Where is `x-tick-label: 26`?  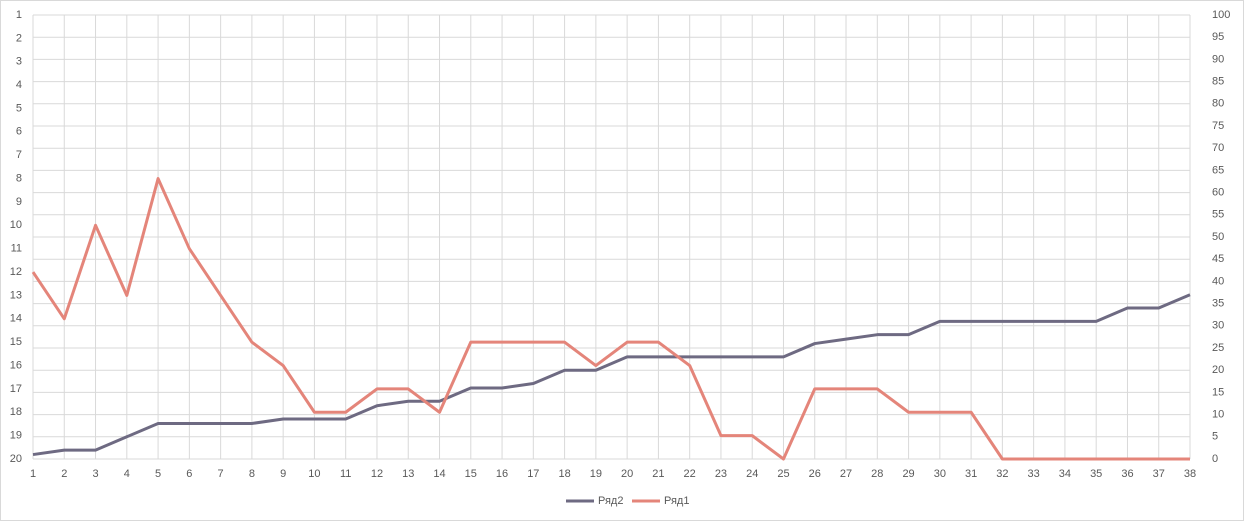
x-tick-label: 26 is located at coordinates (815, 474).